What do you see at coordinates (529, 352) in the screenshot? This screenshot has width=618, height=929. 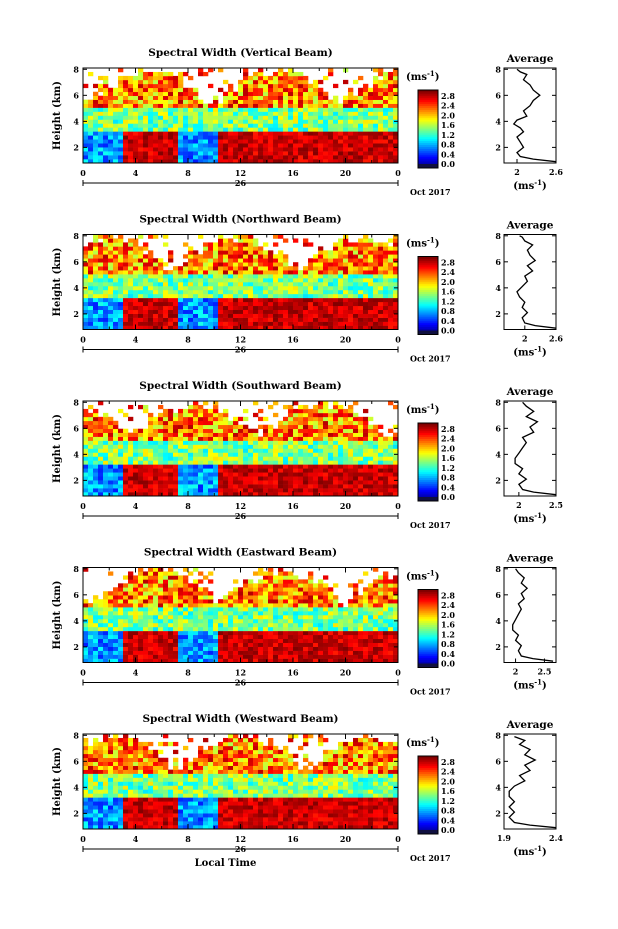 I see `average-x-axis-label: (ms-1)` at bounding box center [529, 352].